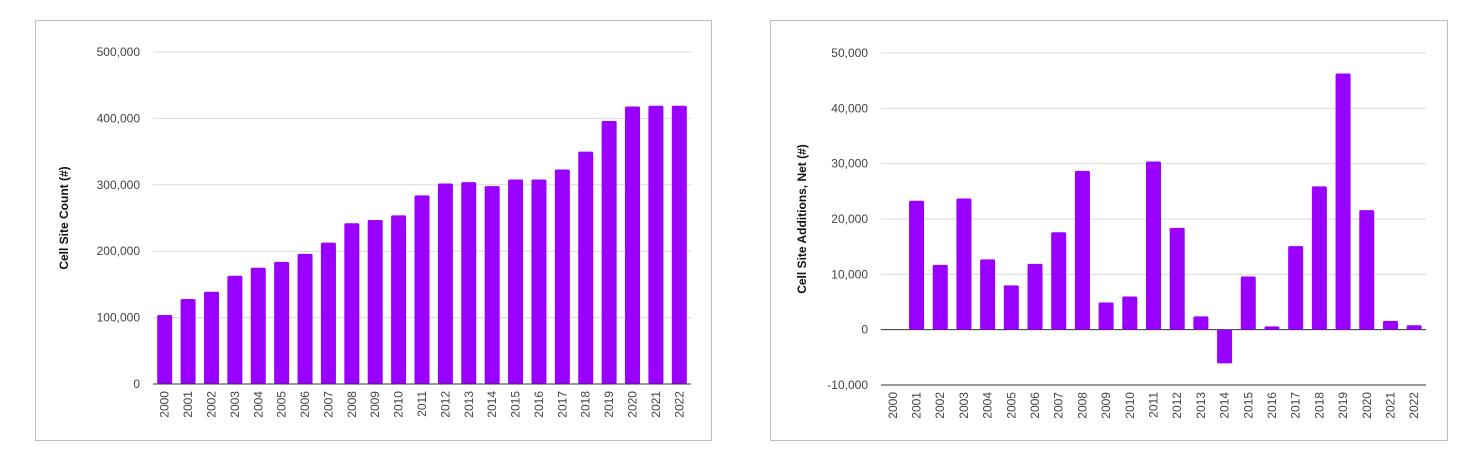 This screenshot has width=1463, height=460. What do you see at coordinates (445, 283) in the screenshot?
I see `bar-2012` at bounding box center [445, 283].